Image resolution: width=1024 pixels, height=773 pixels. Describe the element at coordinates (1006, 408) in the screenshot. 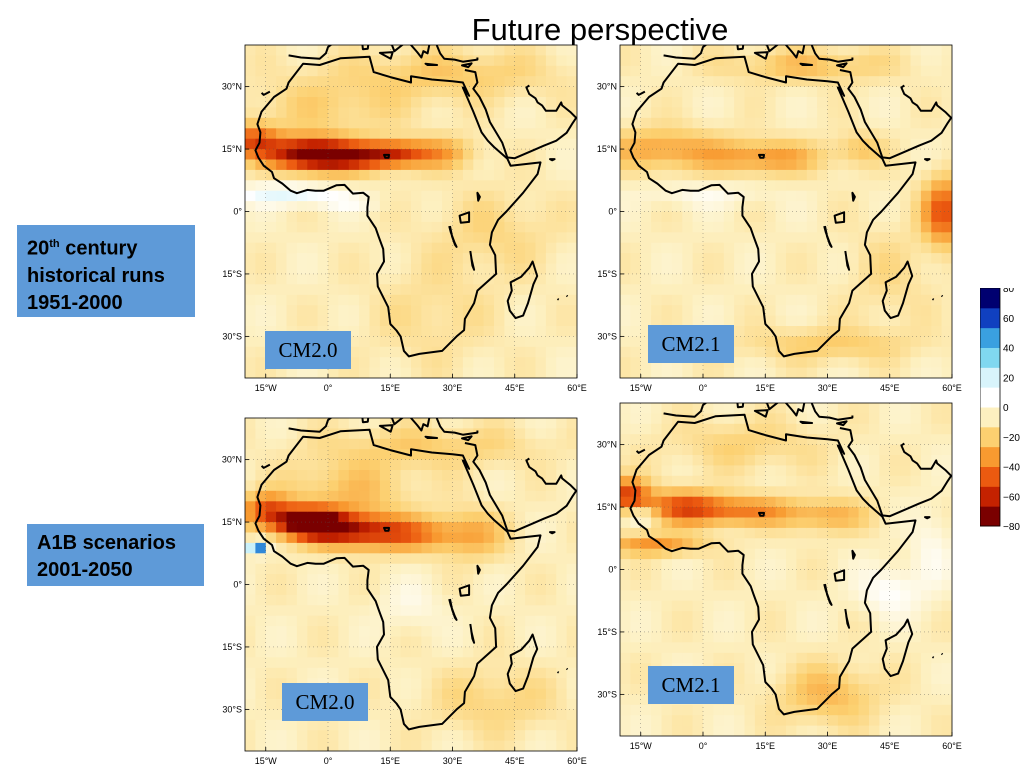

I see `colorbar-tick-label: 0` at that location.